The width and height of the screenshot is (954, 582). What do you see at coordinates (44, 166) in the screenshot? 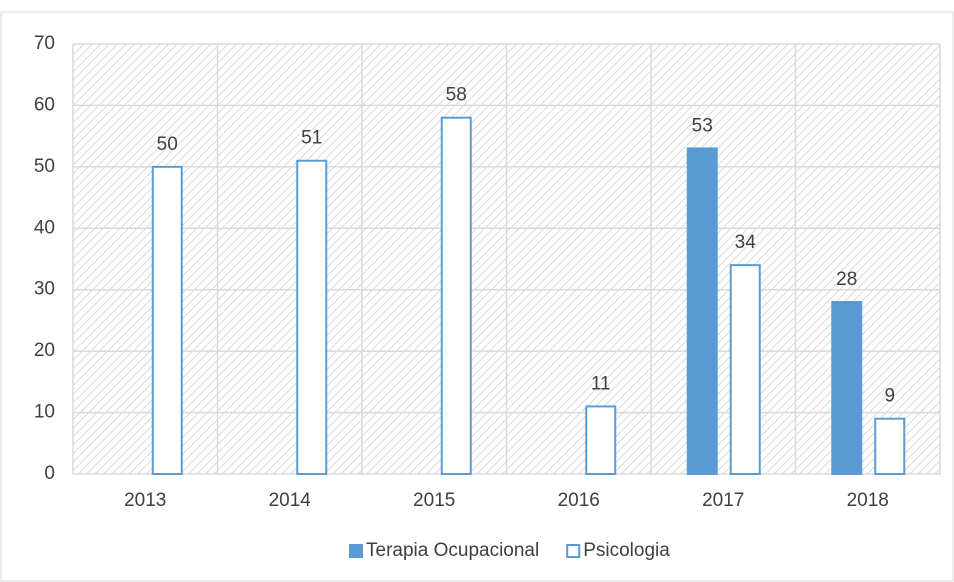
I see `y-tick-label: 50` at bounding box center [44, 166].